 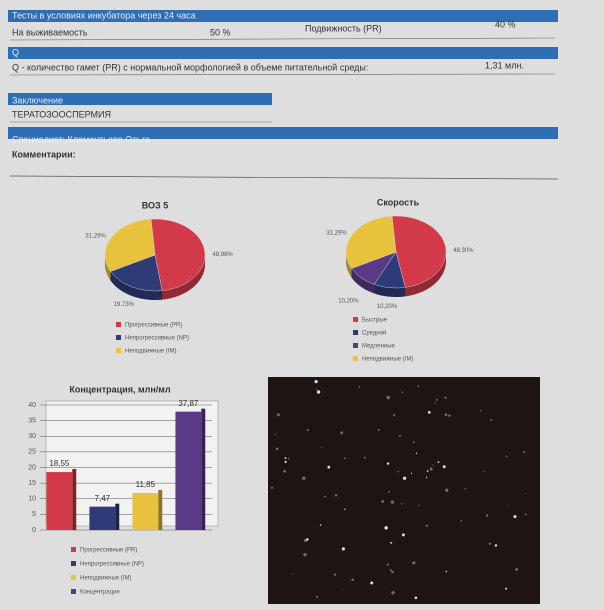 I want to click on section-title: Заключение, so click(x=37, y=100).